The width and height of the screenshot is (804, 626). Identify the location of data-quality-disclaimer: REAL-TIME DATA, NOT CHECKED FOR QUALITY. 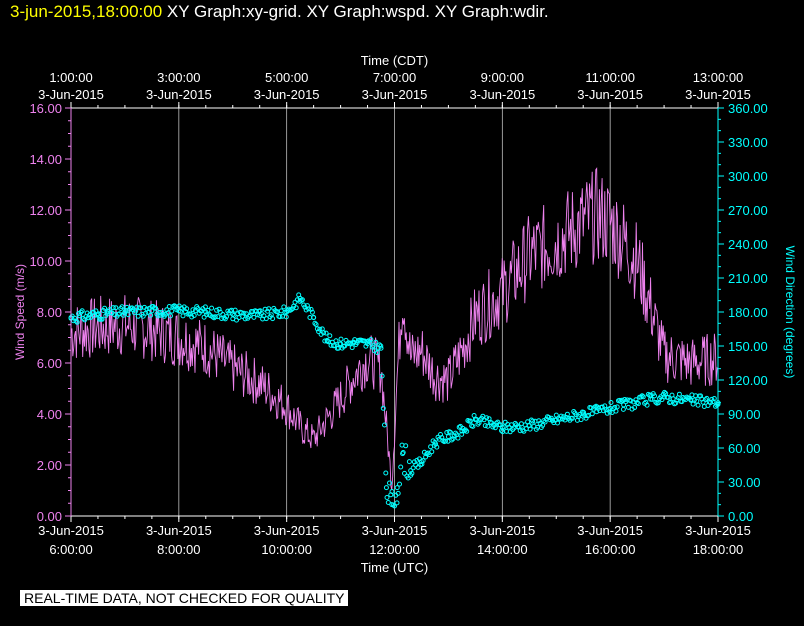
(184, 598).